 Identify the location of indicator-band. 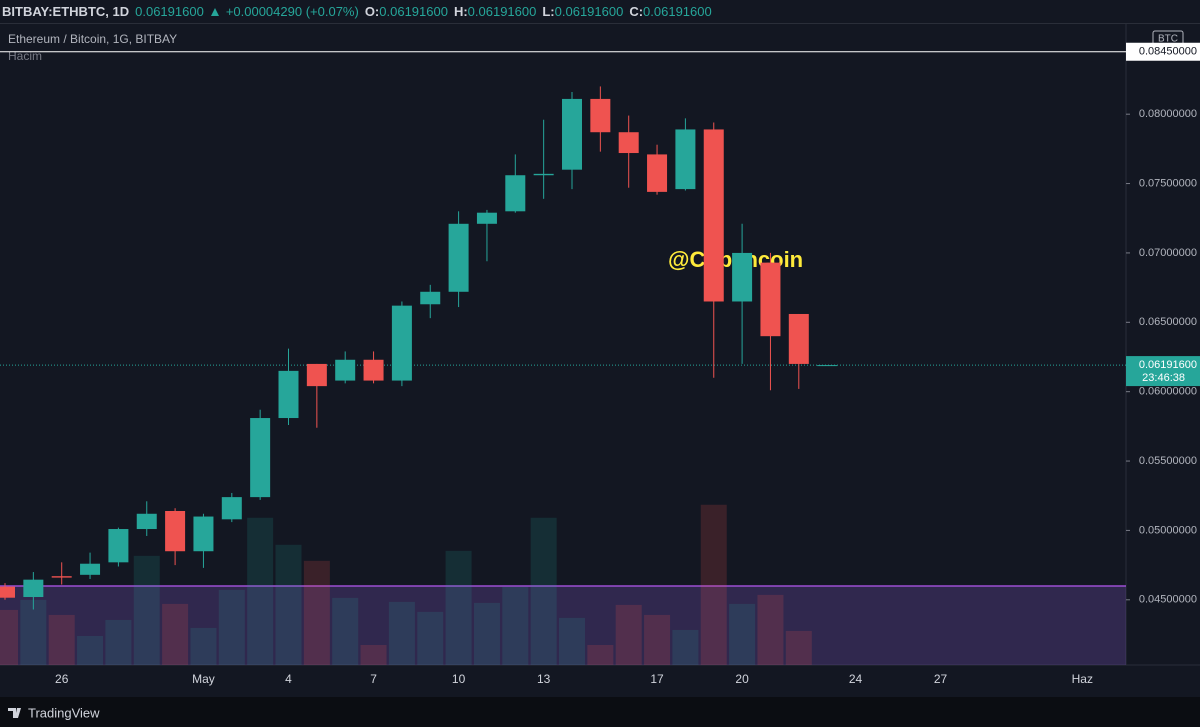
(563, 625).